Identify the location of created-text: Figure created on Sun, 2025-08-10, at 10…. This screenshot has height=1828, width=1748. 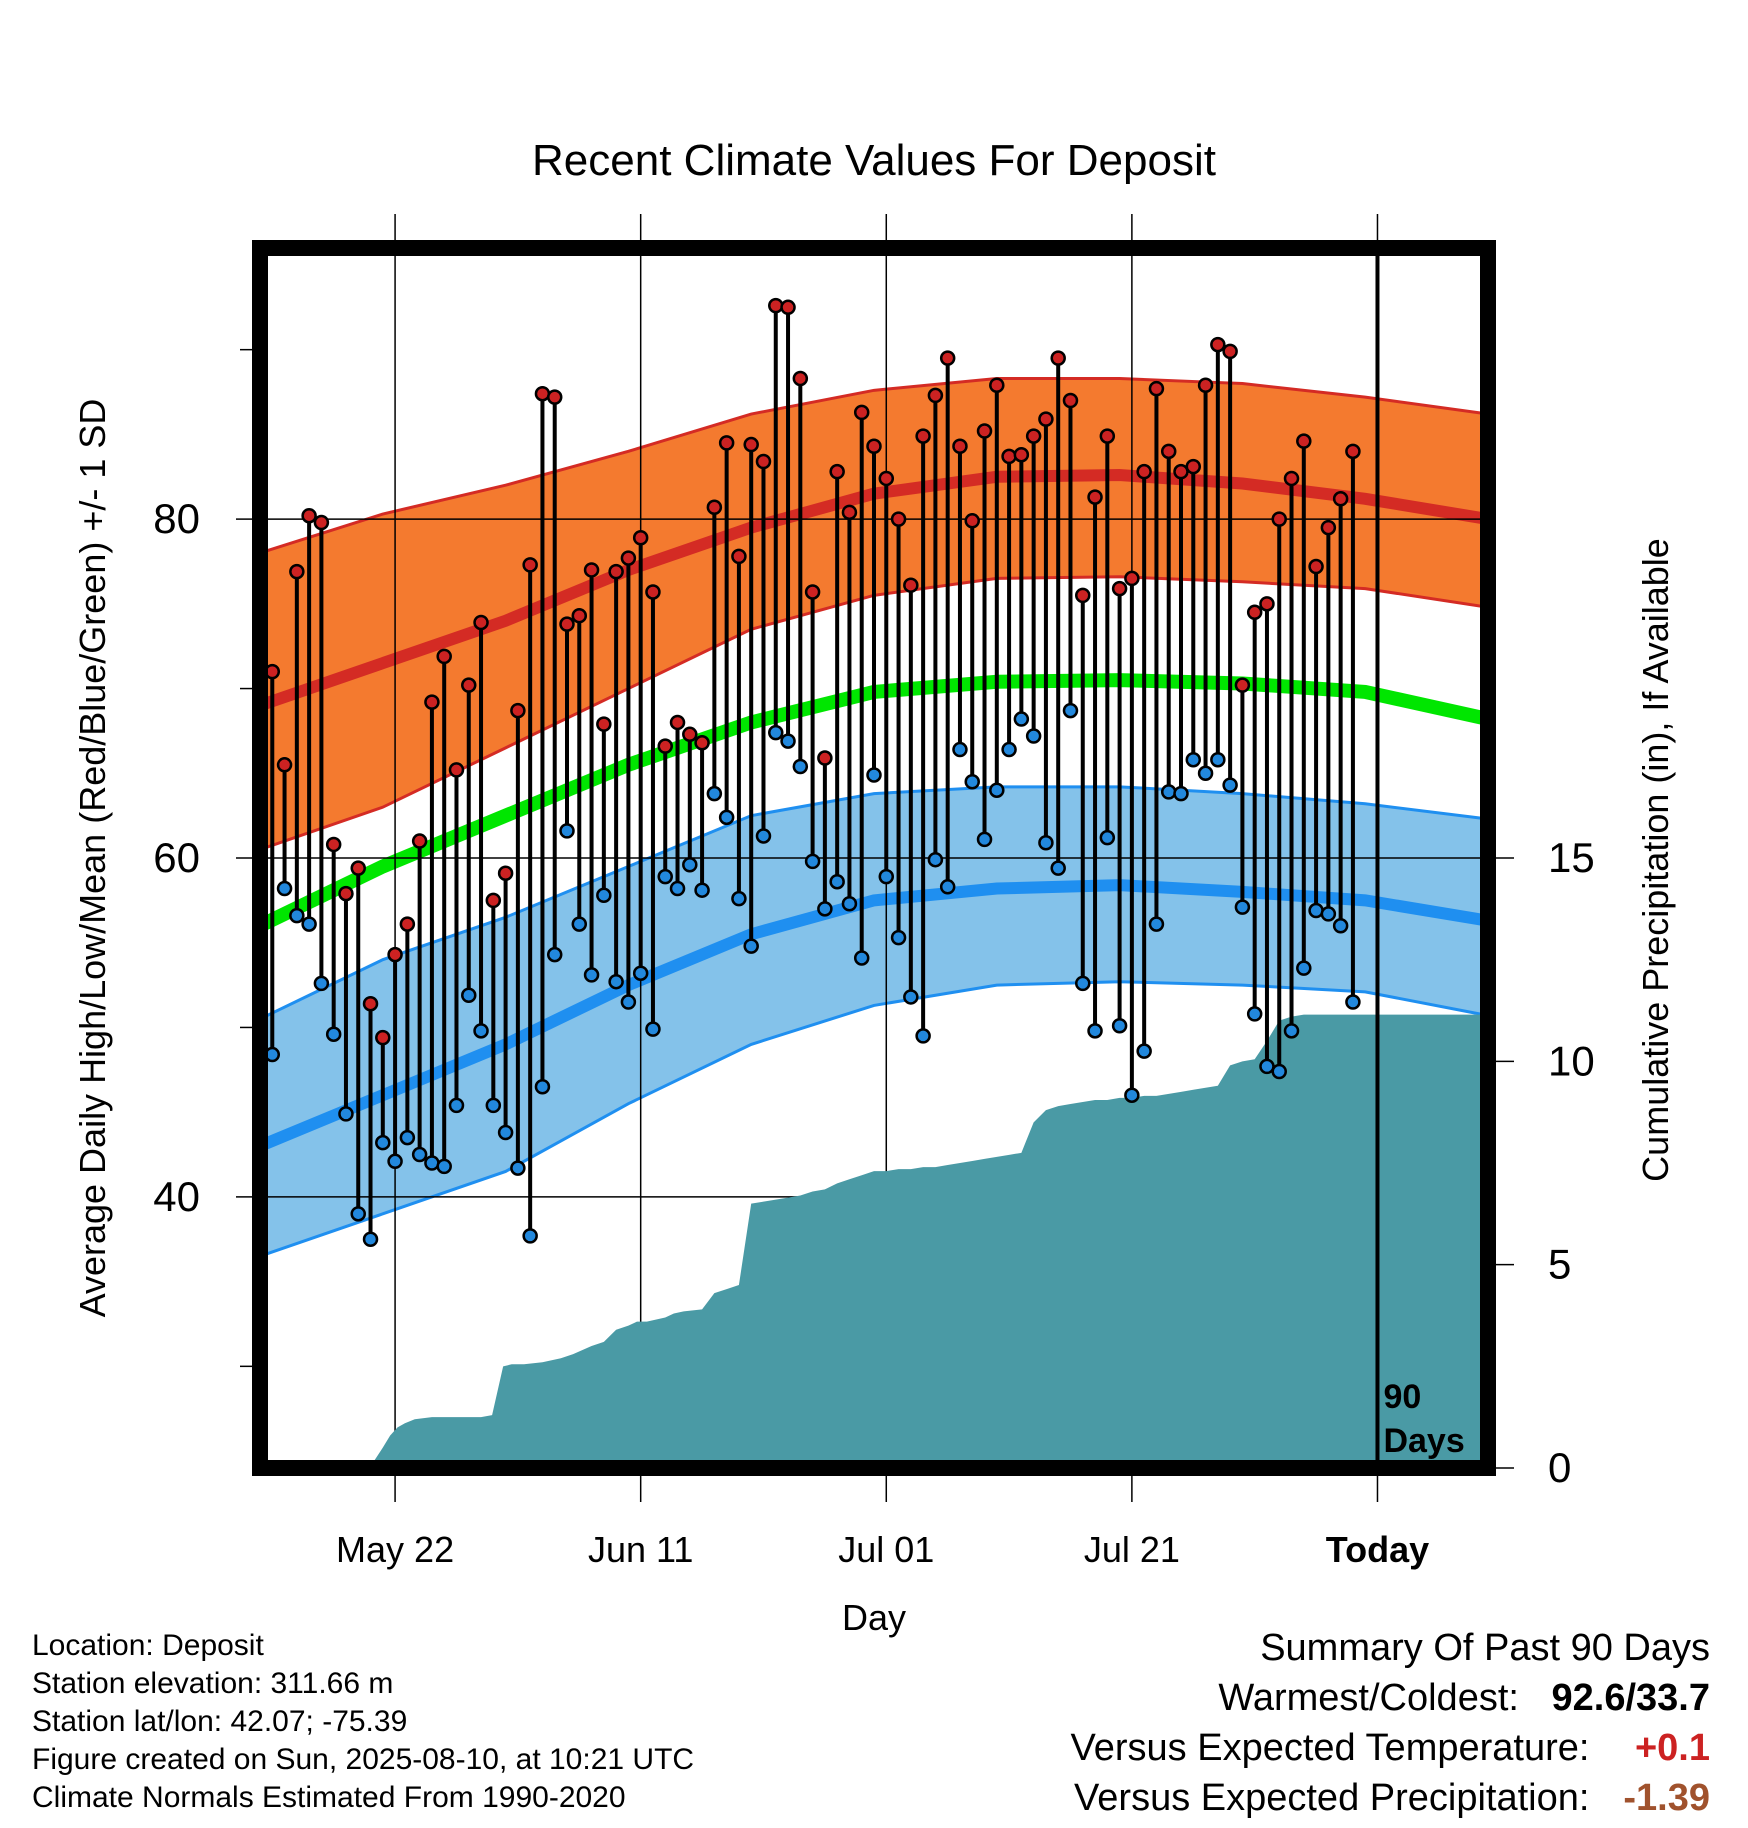
(363, 1759).